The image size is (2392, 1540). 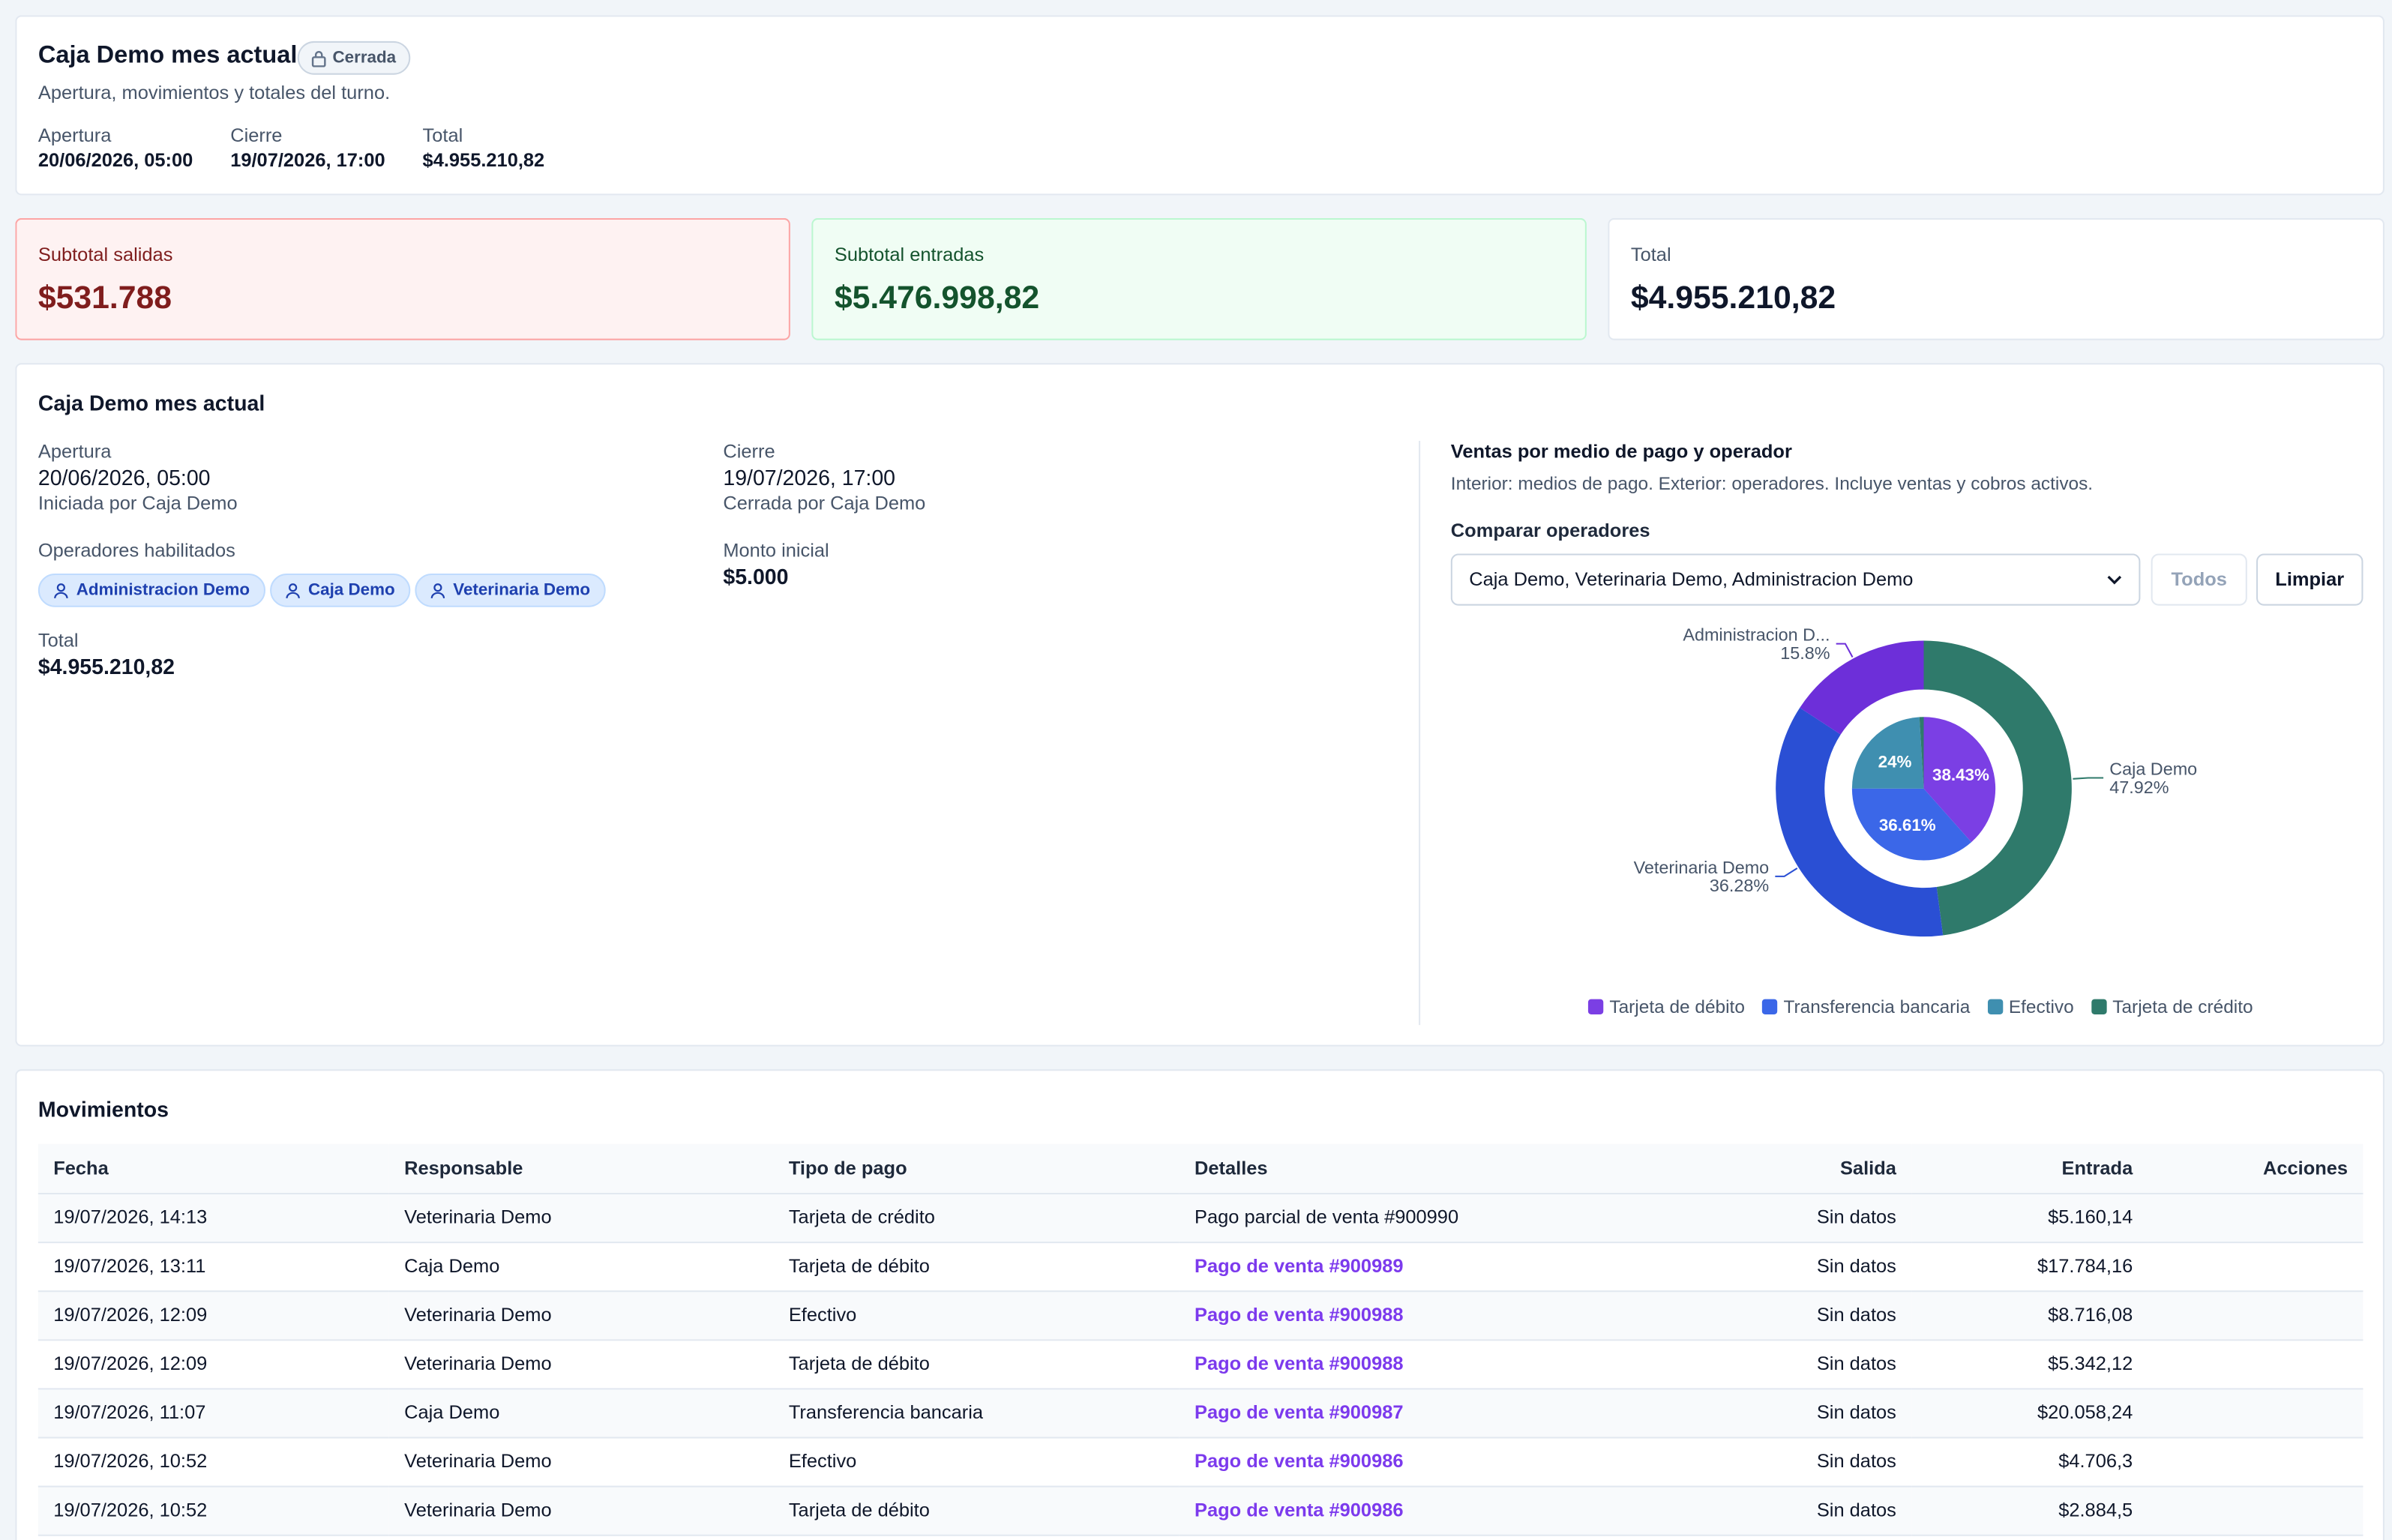 What do you see at coordinates (1774, 1168) in the screenshot?
I see `col-salida: Salida` at bounding box center [1774, 1168].